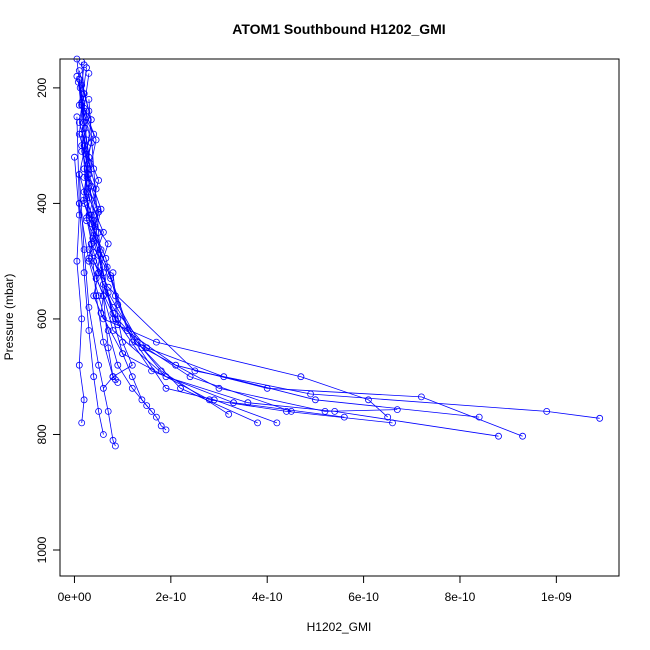 The width and height of the screenshot is (650, 650). What do you see at coordinates (339, 627) in the screenshot?
I see `x-axis-label: H1202_GMI` at bounding box center [339, 627].